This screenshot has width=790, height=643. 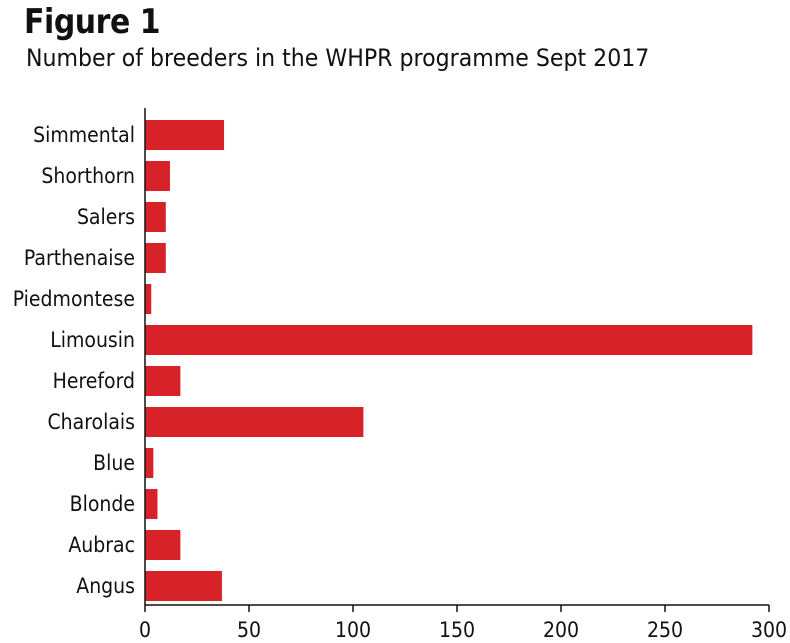 I want to click on bar-limousin, so click(x=449, y=340).